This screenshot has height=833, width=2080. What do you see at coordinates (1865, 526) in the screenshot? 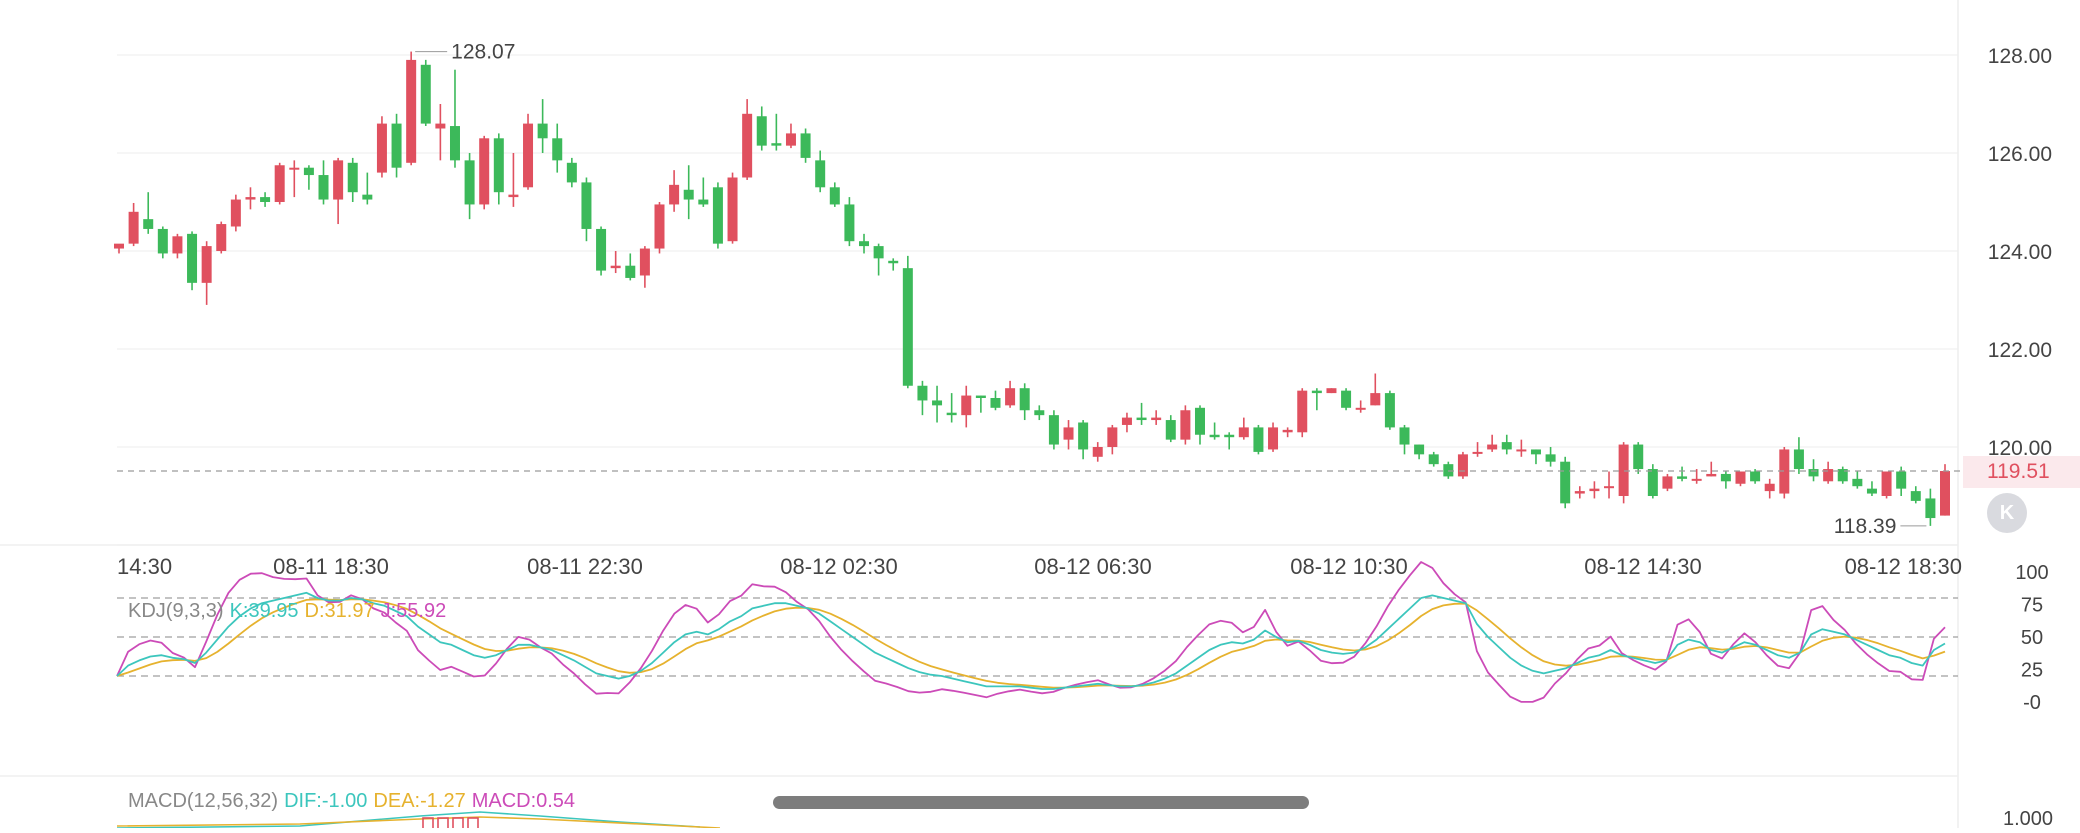
I see `low-price-label: 118.39` at bounding box center [1865, 526].